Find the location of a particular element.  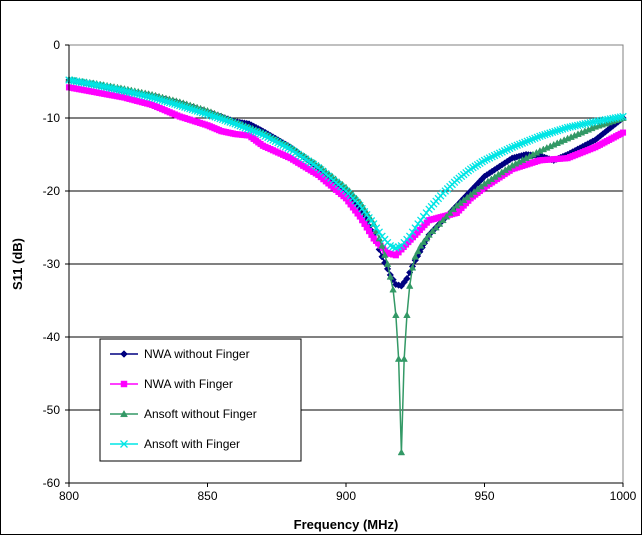

legend-entry: Ansoft without Finger is located at coordinates (183, 414).